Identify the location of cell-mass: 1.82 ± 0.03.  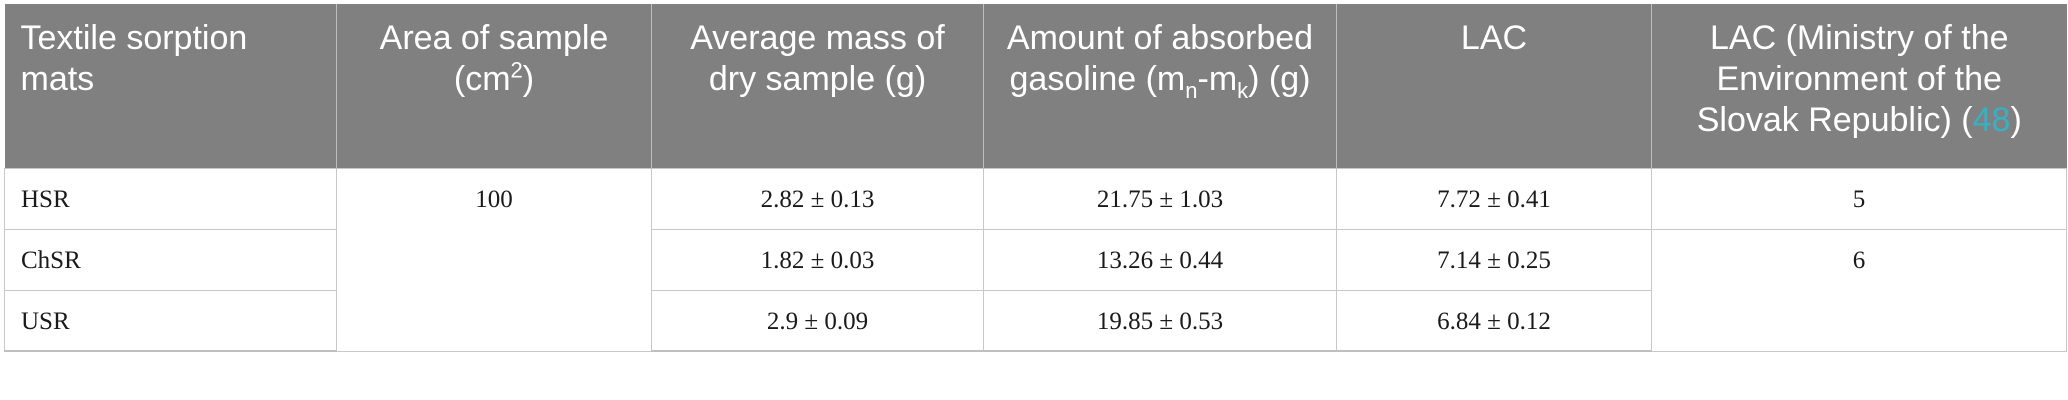
(817, 259).